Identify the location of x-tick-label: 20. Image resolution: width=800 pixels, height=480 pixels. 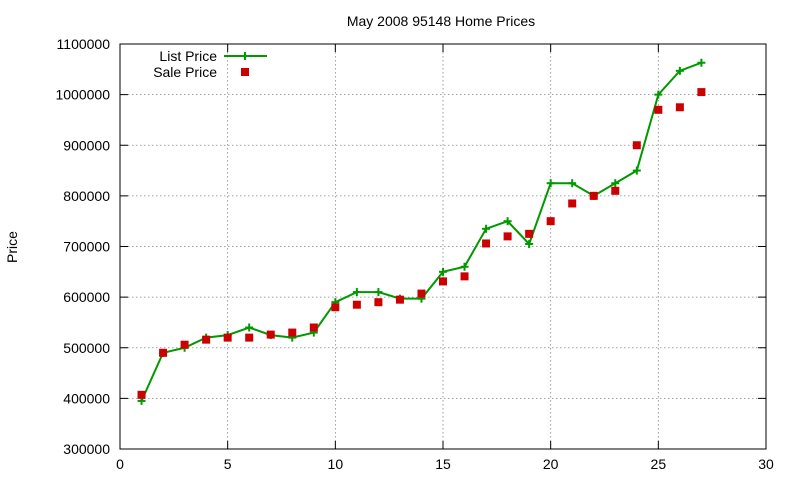
(551, 464).